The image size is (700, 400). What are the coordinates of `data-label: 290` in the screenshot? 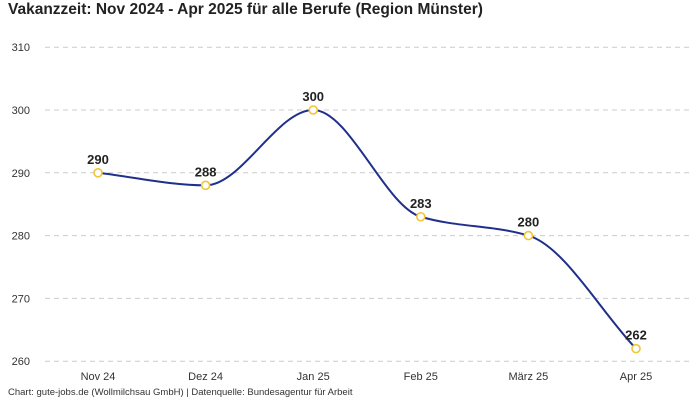 It's located at (98, 159).